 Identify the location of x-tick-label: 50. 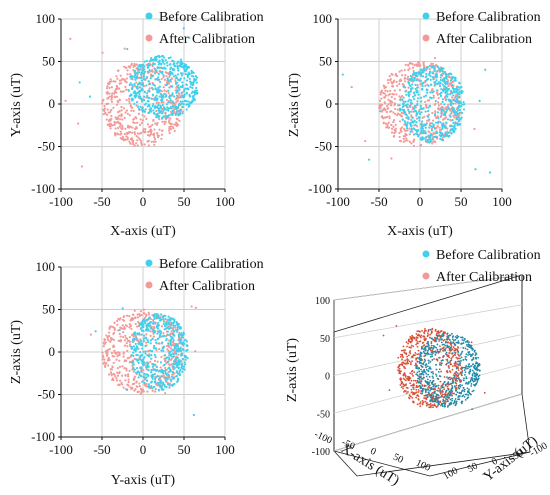
(184, 449).